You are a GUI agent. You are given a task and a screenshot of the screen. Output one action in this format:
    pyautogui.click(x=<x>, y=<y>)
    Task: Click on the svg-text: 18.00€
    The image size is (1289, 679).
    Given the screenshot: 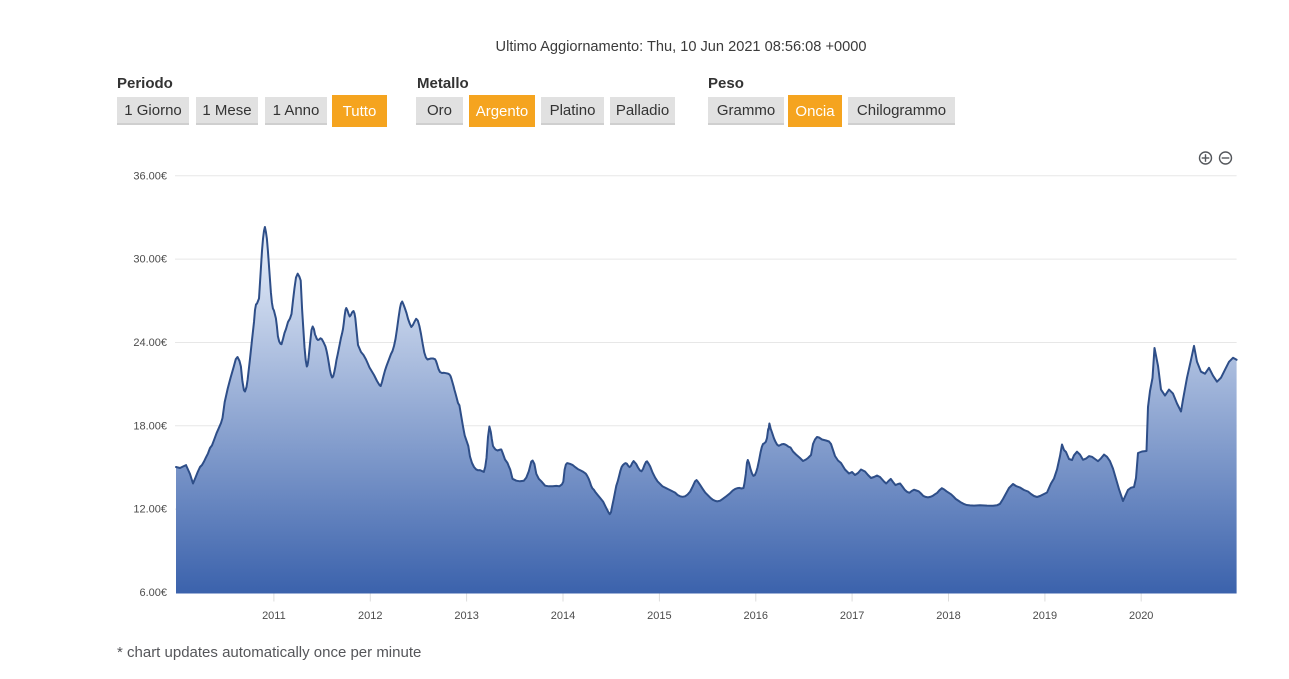 What is the action you would take?
    pyautogui.click(x=150, y=426)
    